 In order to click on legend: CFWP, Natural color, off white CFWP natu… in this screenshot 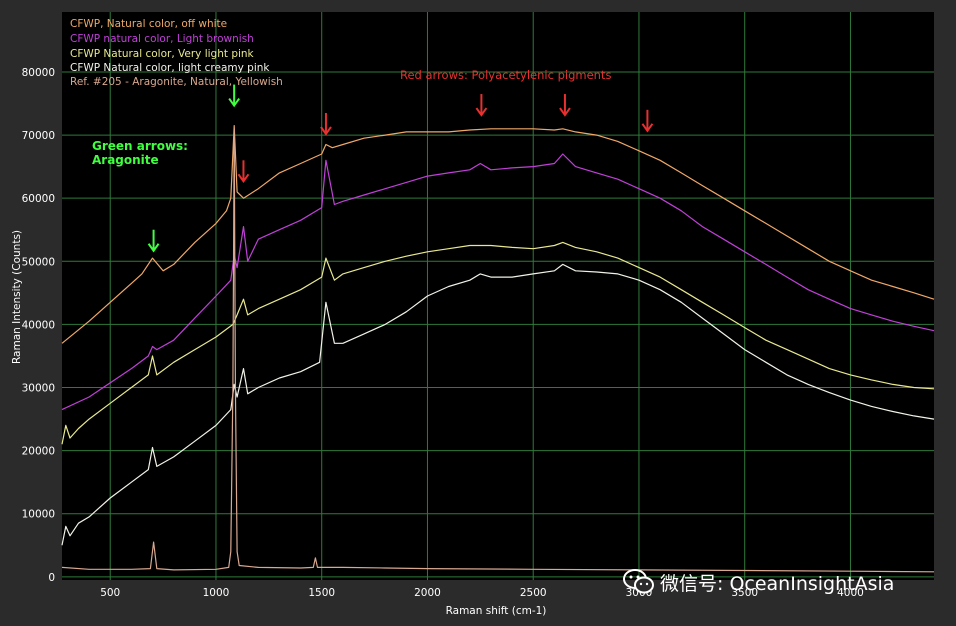, I will do `click(176, 53)`.